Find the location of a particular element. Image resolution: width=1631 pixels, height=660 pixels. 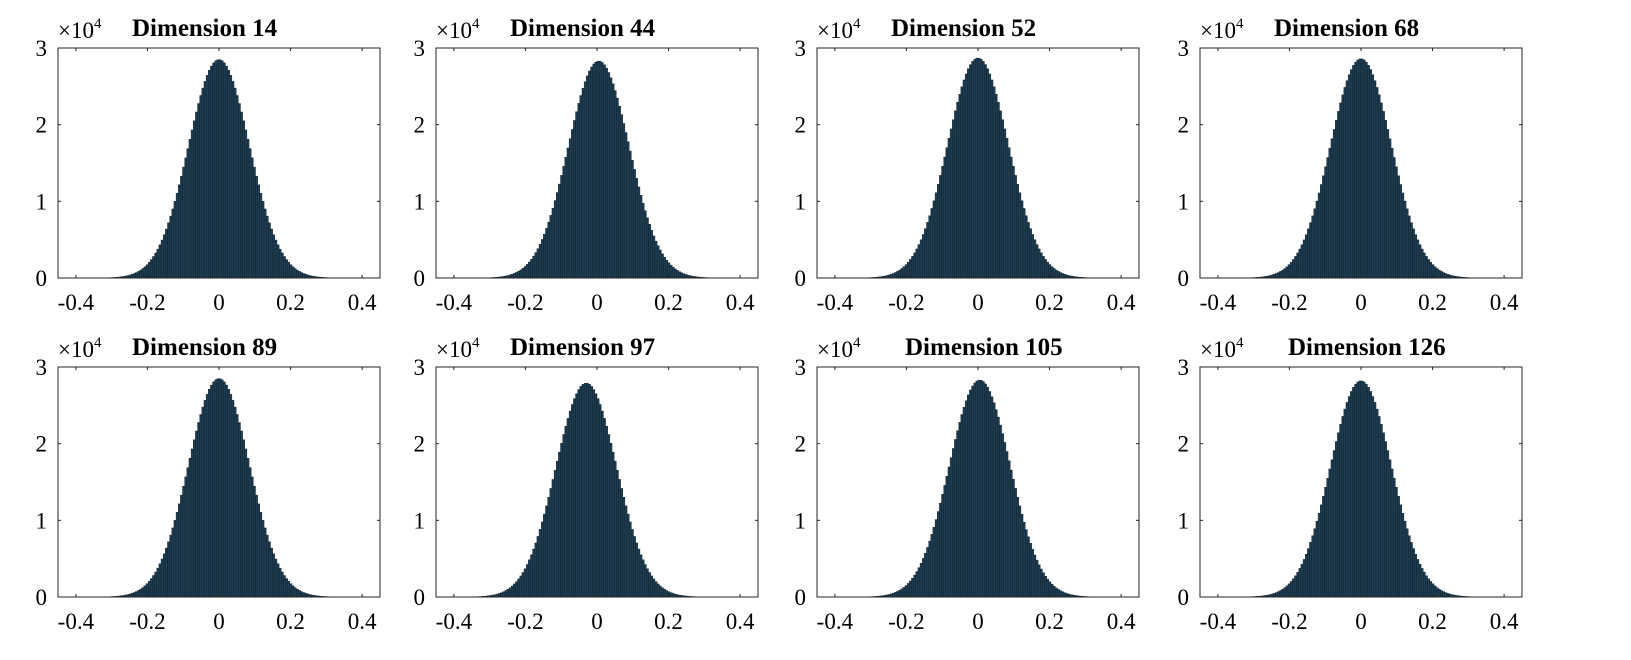

subplot: 0 1 2 3 -0.4 -0.2 0 0.2 0.4 ×104 Dimension 89 is located at coordinates (208, 484).